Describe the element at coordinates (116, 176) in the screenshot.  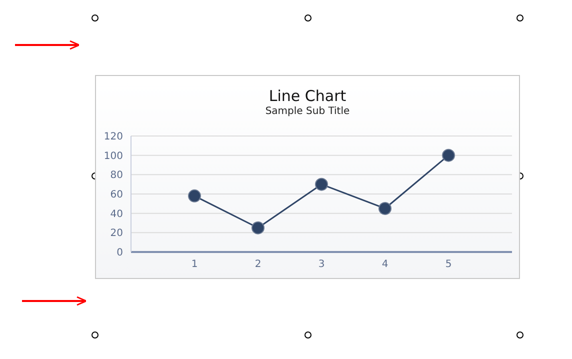
I see `y-tick-label: 80` at that location.